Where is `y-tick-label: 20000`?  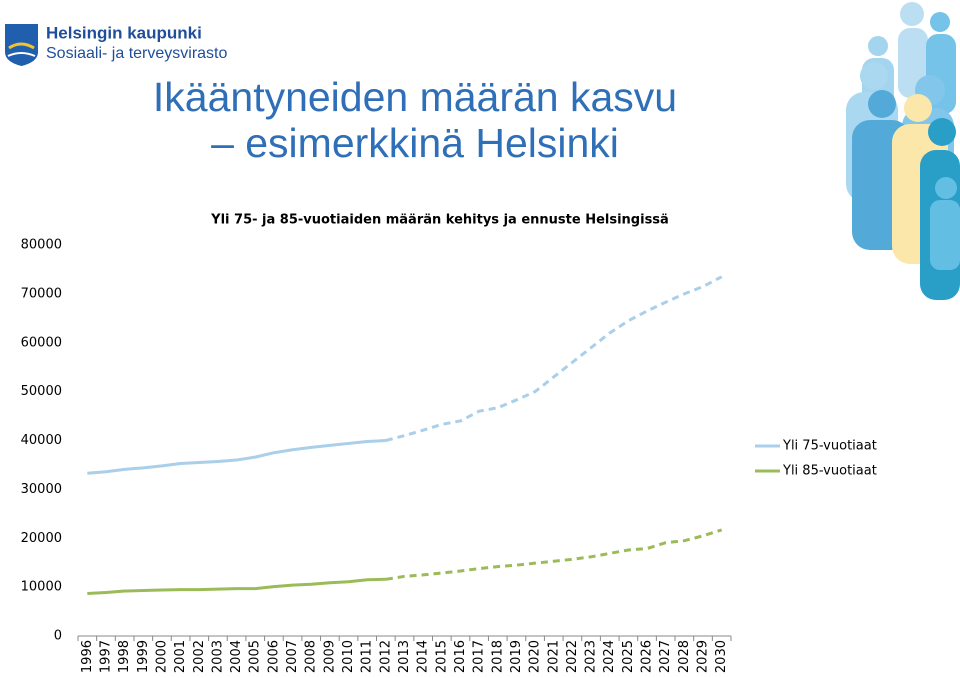
y-tick-label: 20000 is located at coordinates (41, 538).